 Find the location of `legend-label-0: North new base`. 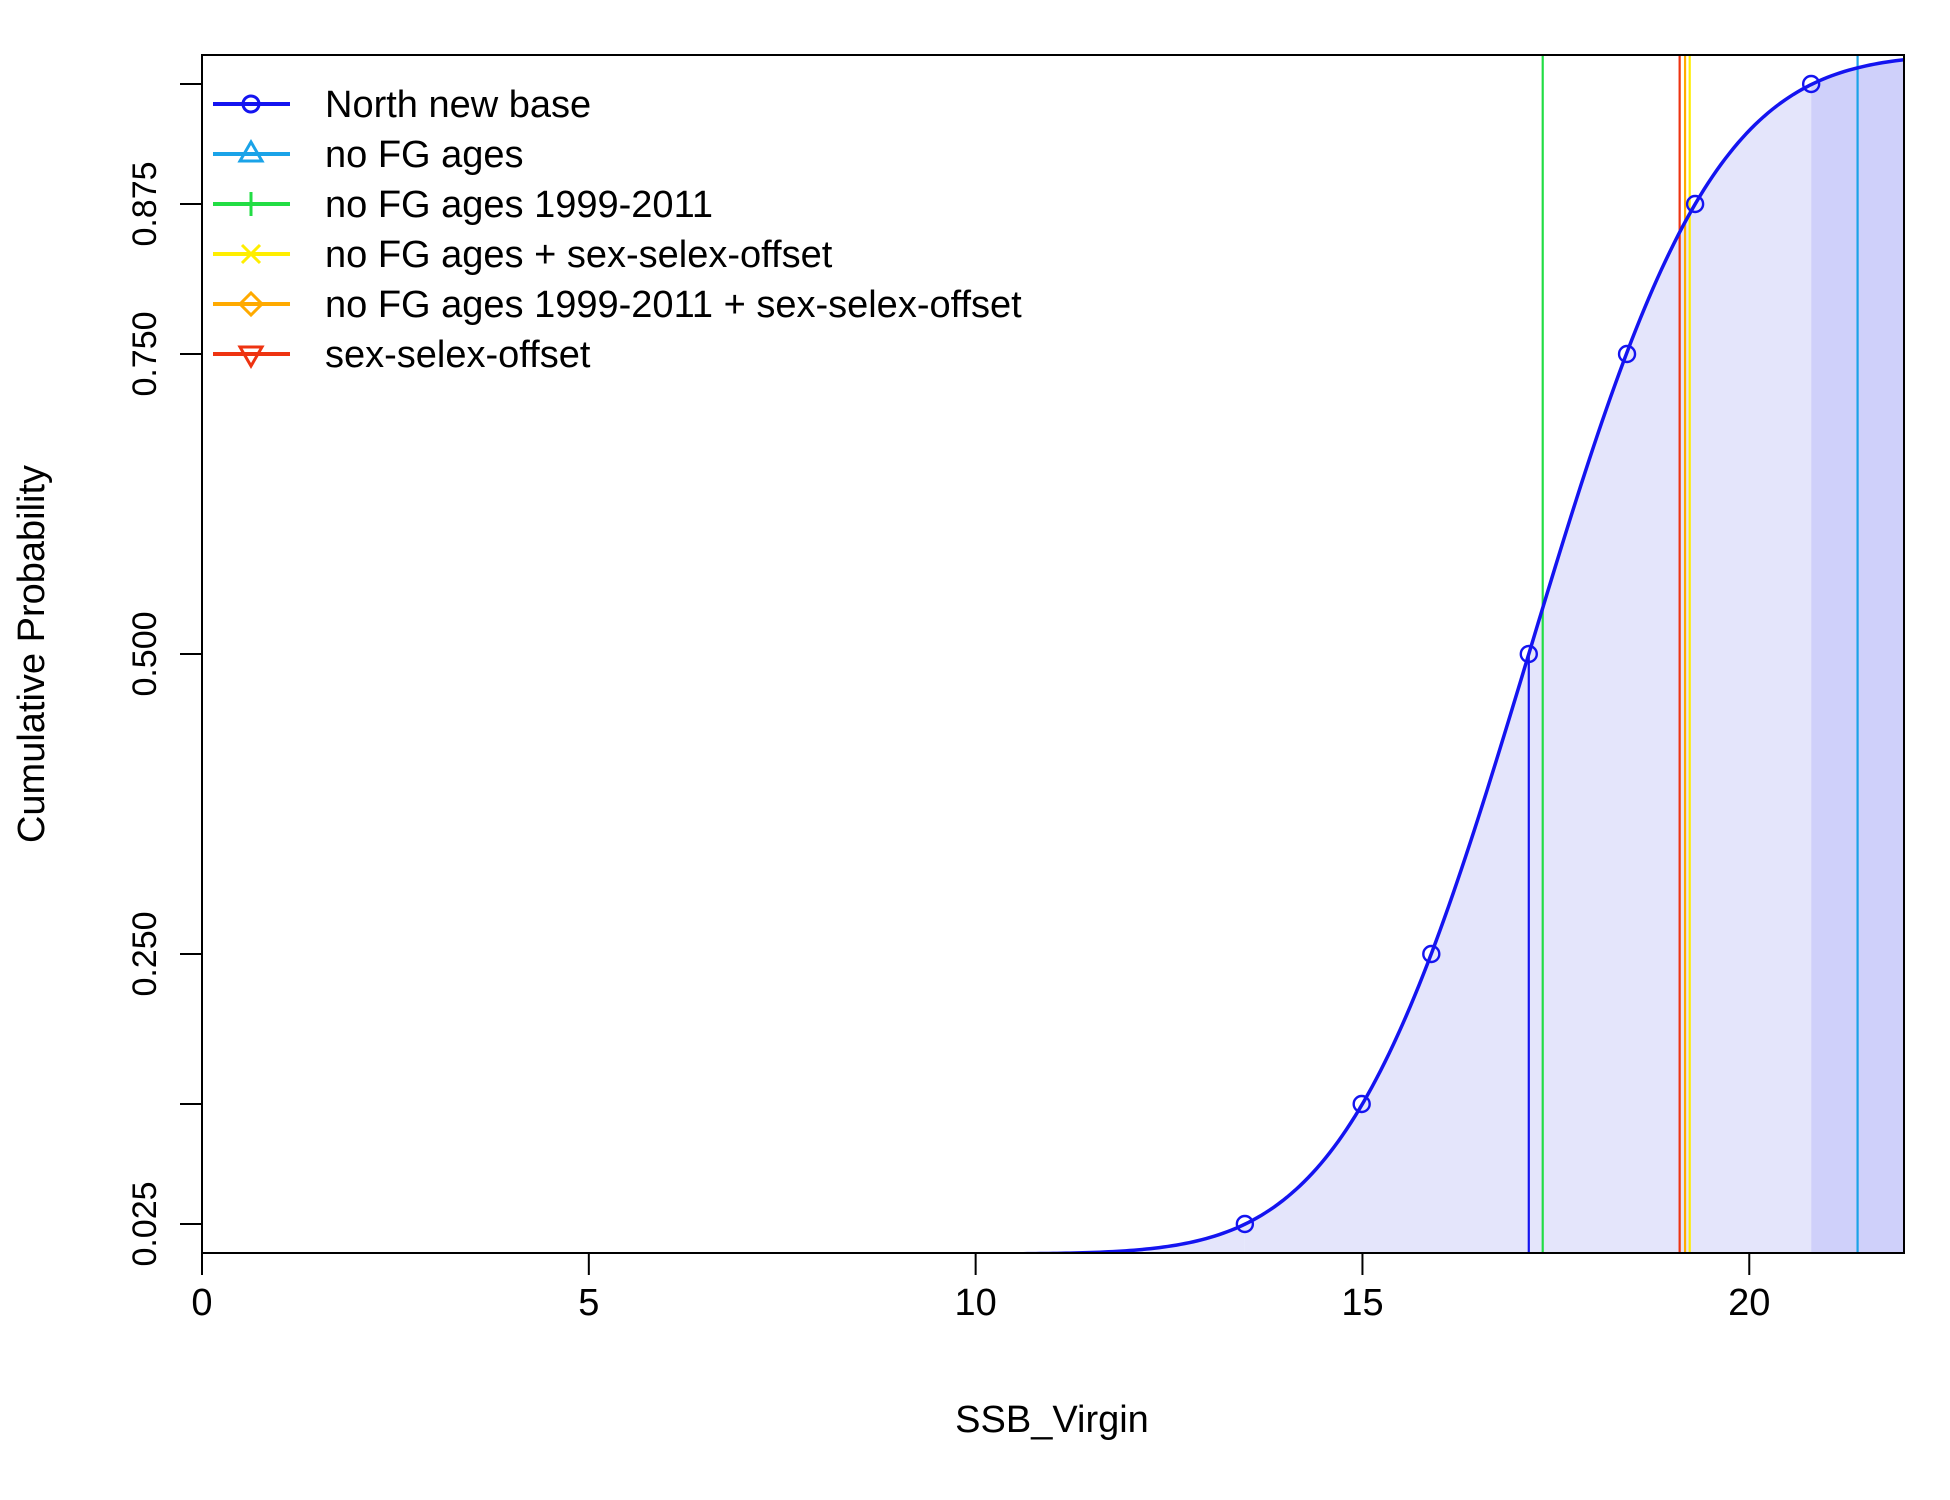

legend-label-0: North new base is located at coordinates (458, 105).